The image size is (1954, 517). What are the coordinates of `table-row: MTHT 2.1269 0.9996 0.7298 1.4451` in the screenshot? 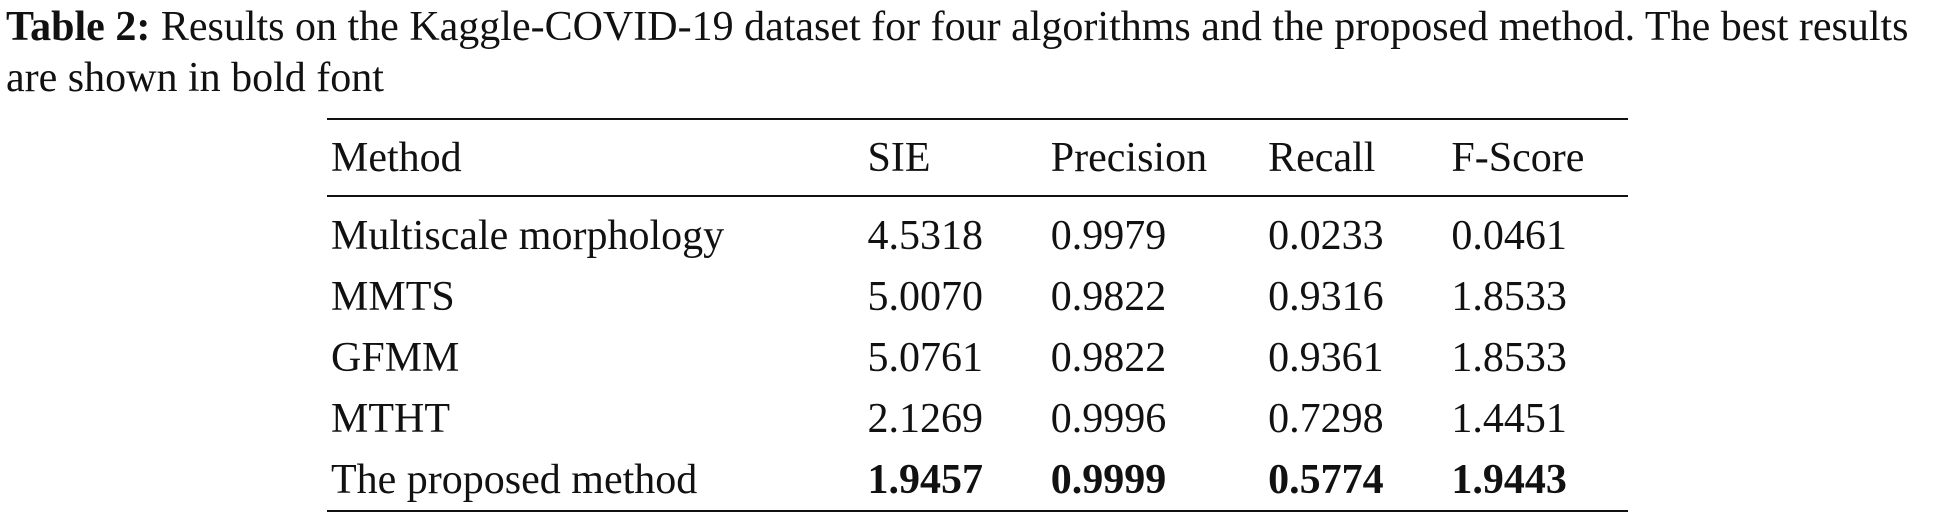 It's located at (977, 418).